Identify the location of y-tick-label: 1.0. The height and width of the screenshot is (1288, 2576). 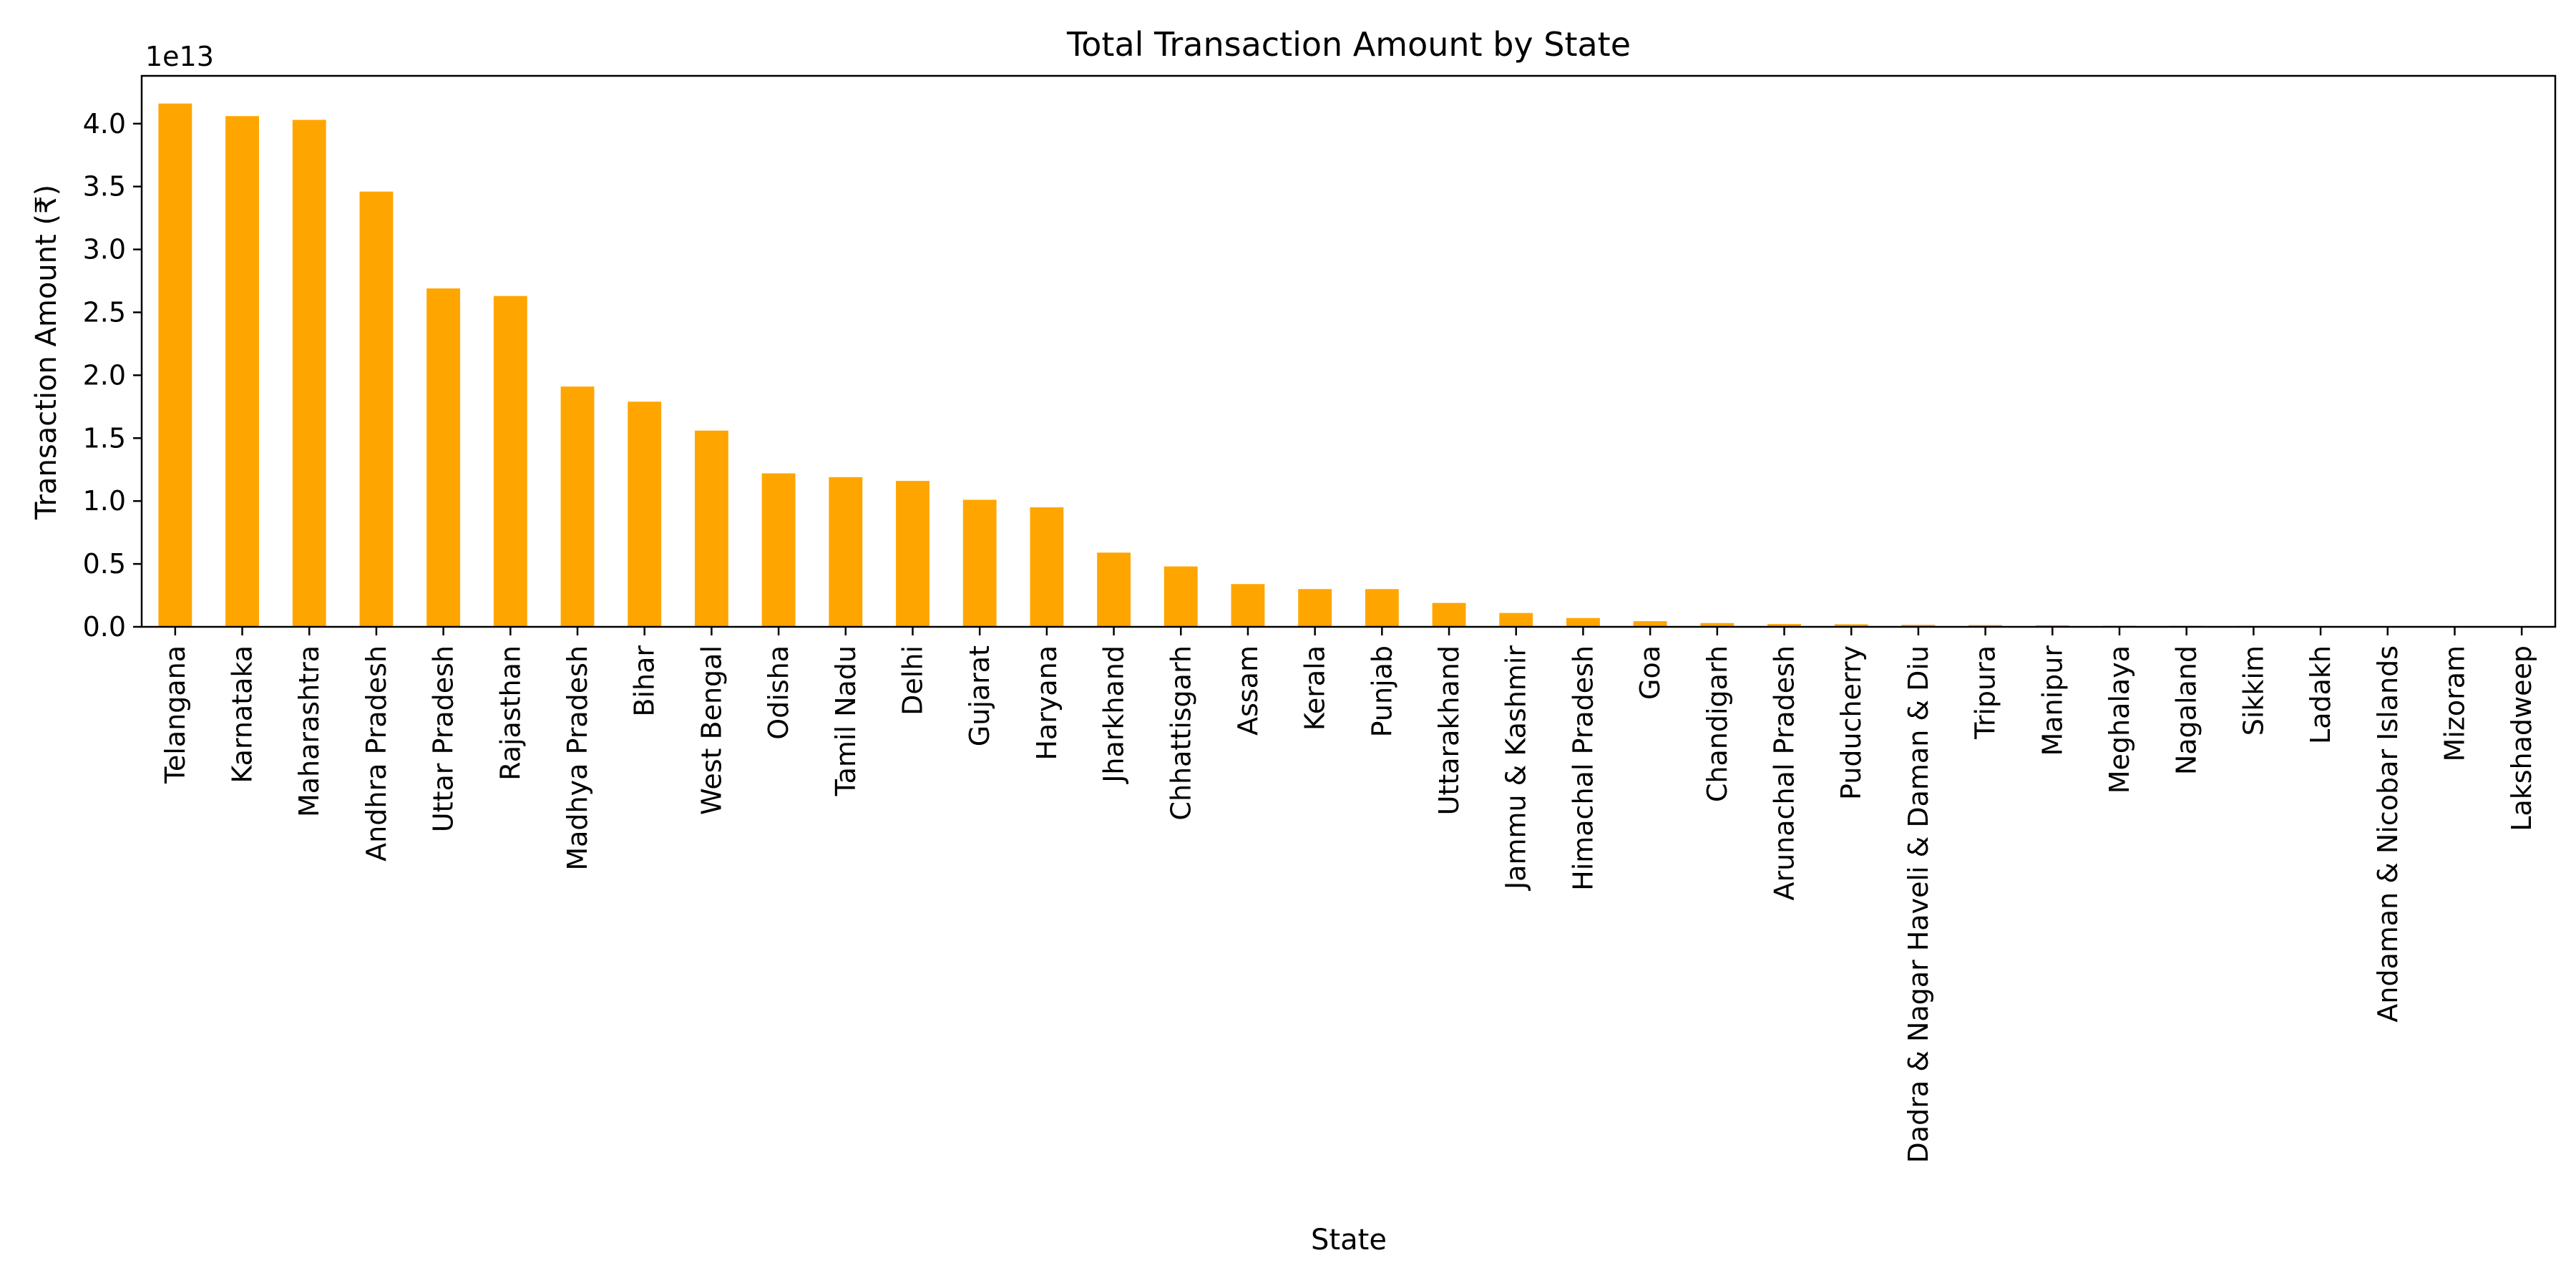
(104, 501).